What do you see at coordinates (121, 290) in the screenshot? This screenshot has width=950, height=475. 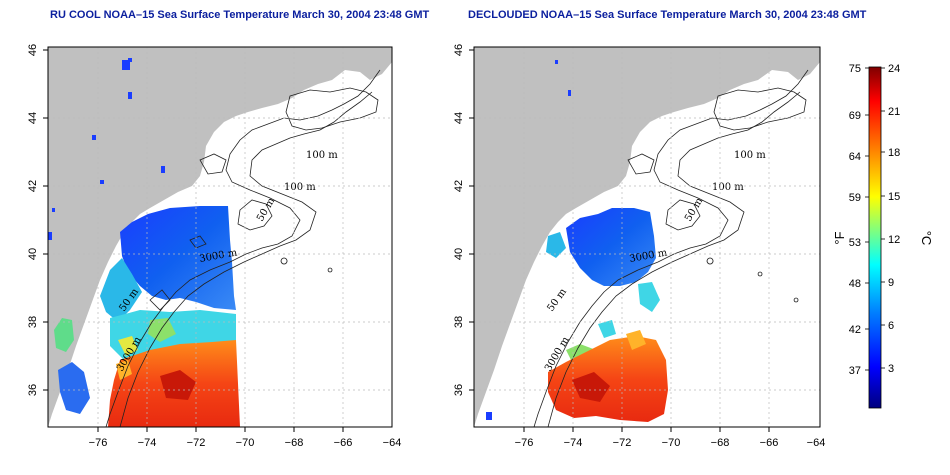 I see `sst-coastal` at bounding box center [121, 290].